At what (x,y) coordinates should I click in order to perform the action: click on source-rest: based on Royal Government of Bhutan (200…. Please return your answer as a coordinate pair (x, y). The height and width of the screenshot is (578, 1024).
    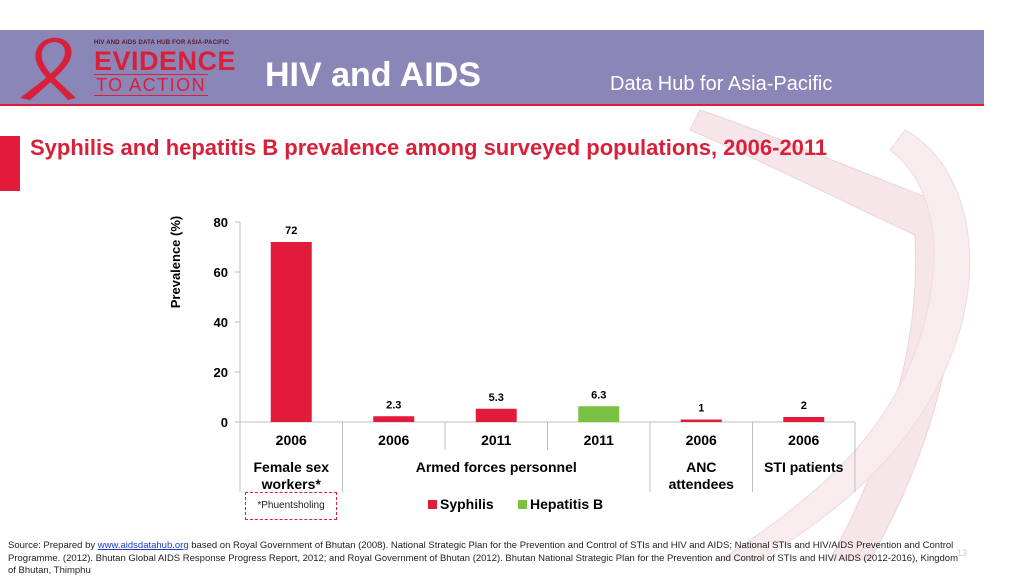
    Looking at the image, I should click on (483, 558).